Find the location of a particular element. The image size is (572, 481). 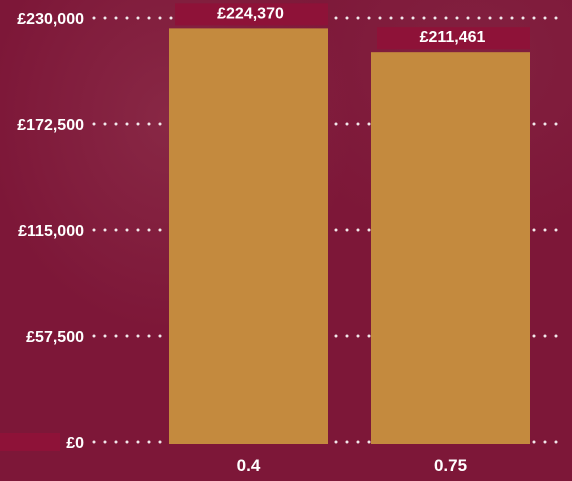

y-axis-ticks: £0 £57,500 £115,000 £172,500 £230,000 is located at coordinates (42, 231).